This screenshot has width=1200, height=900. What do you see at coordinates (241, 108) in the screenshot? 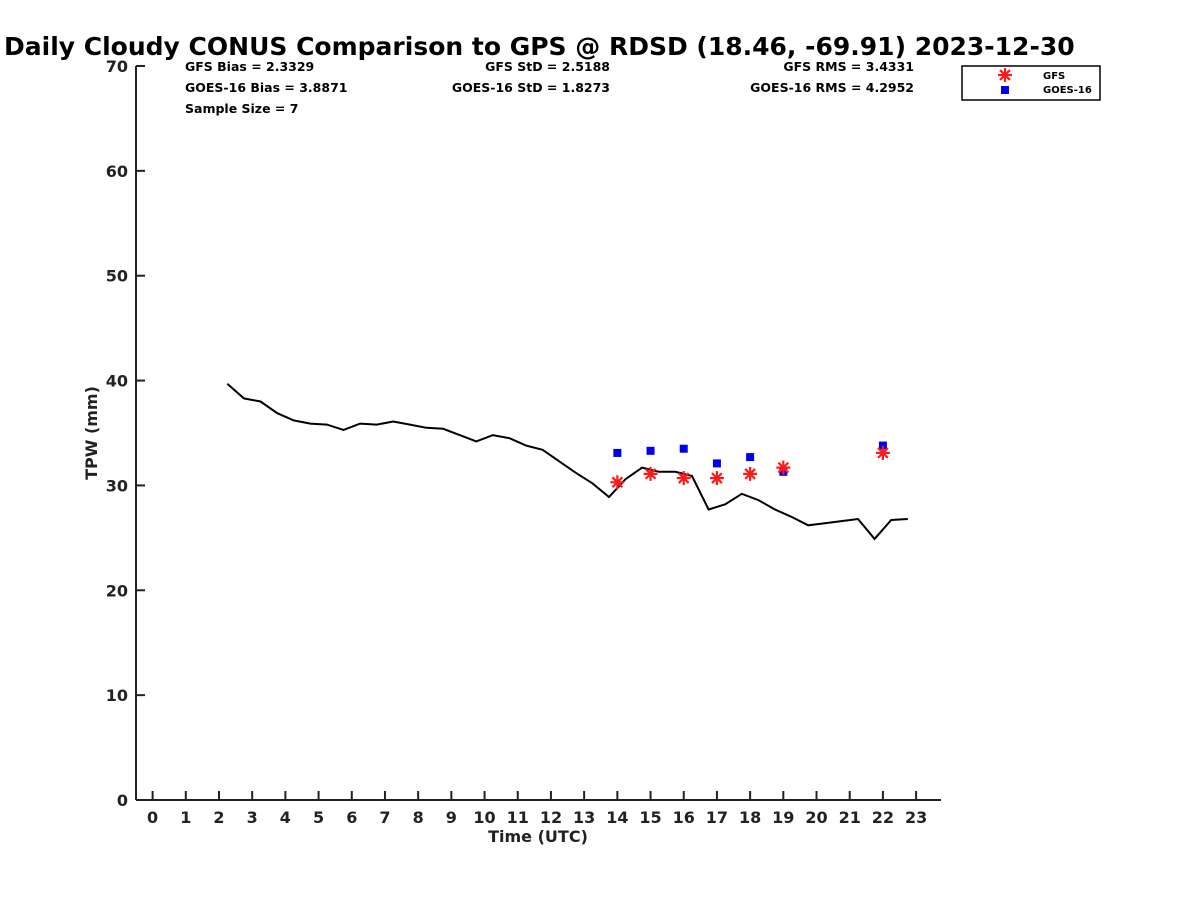
I see `sample-size-text: Sample Size = 7` at bounding box center [241, 108].